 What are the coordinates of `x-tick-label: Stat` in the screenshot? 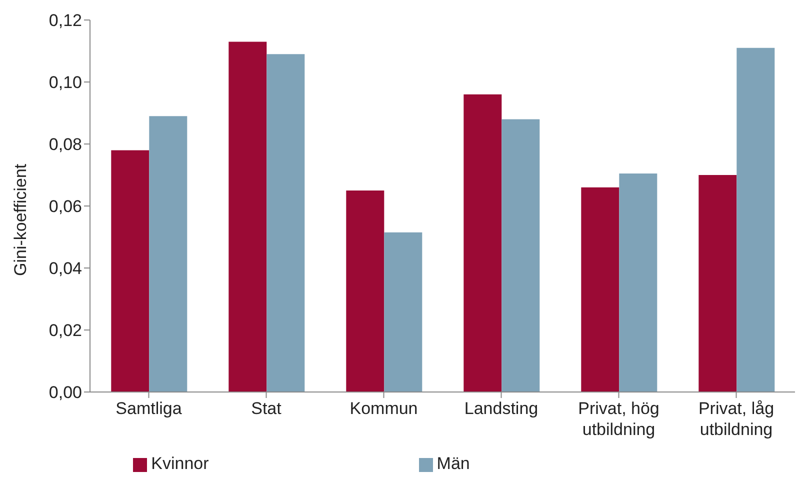 It's located at (266, 408).